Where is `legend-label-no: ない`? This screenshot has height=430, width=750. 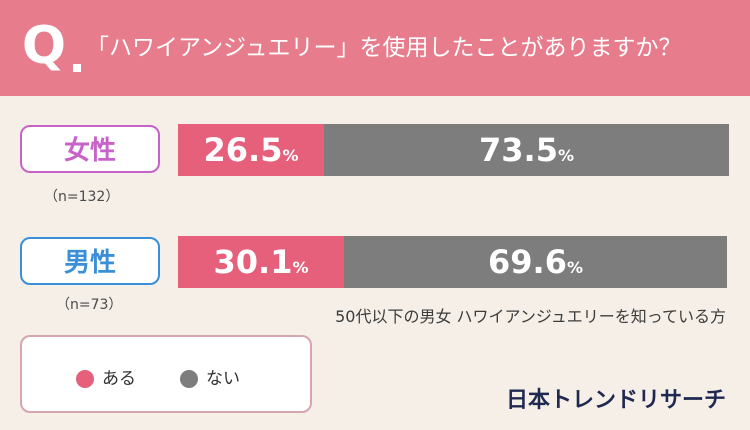 legend-label-no: ない is located at coordinates (223, 379).